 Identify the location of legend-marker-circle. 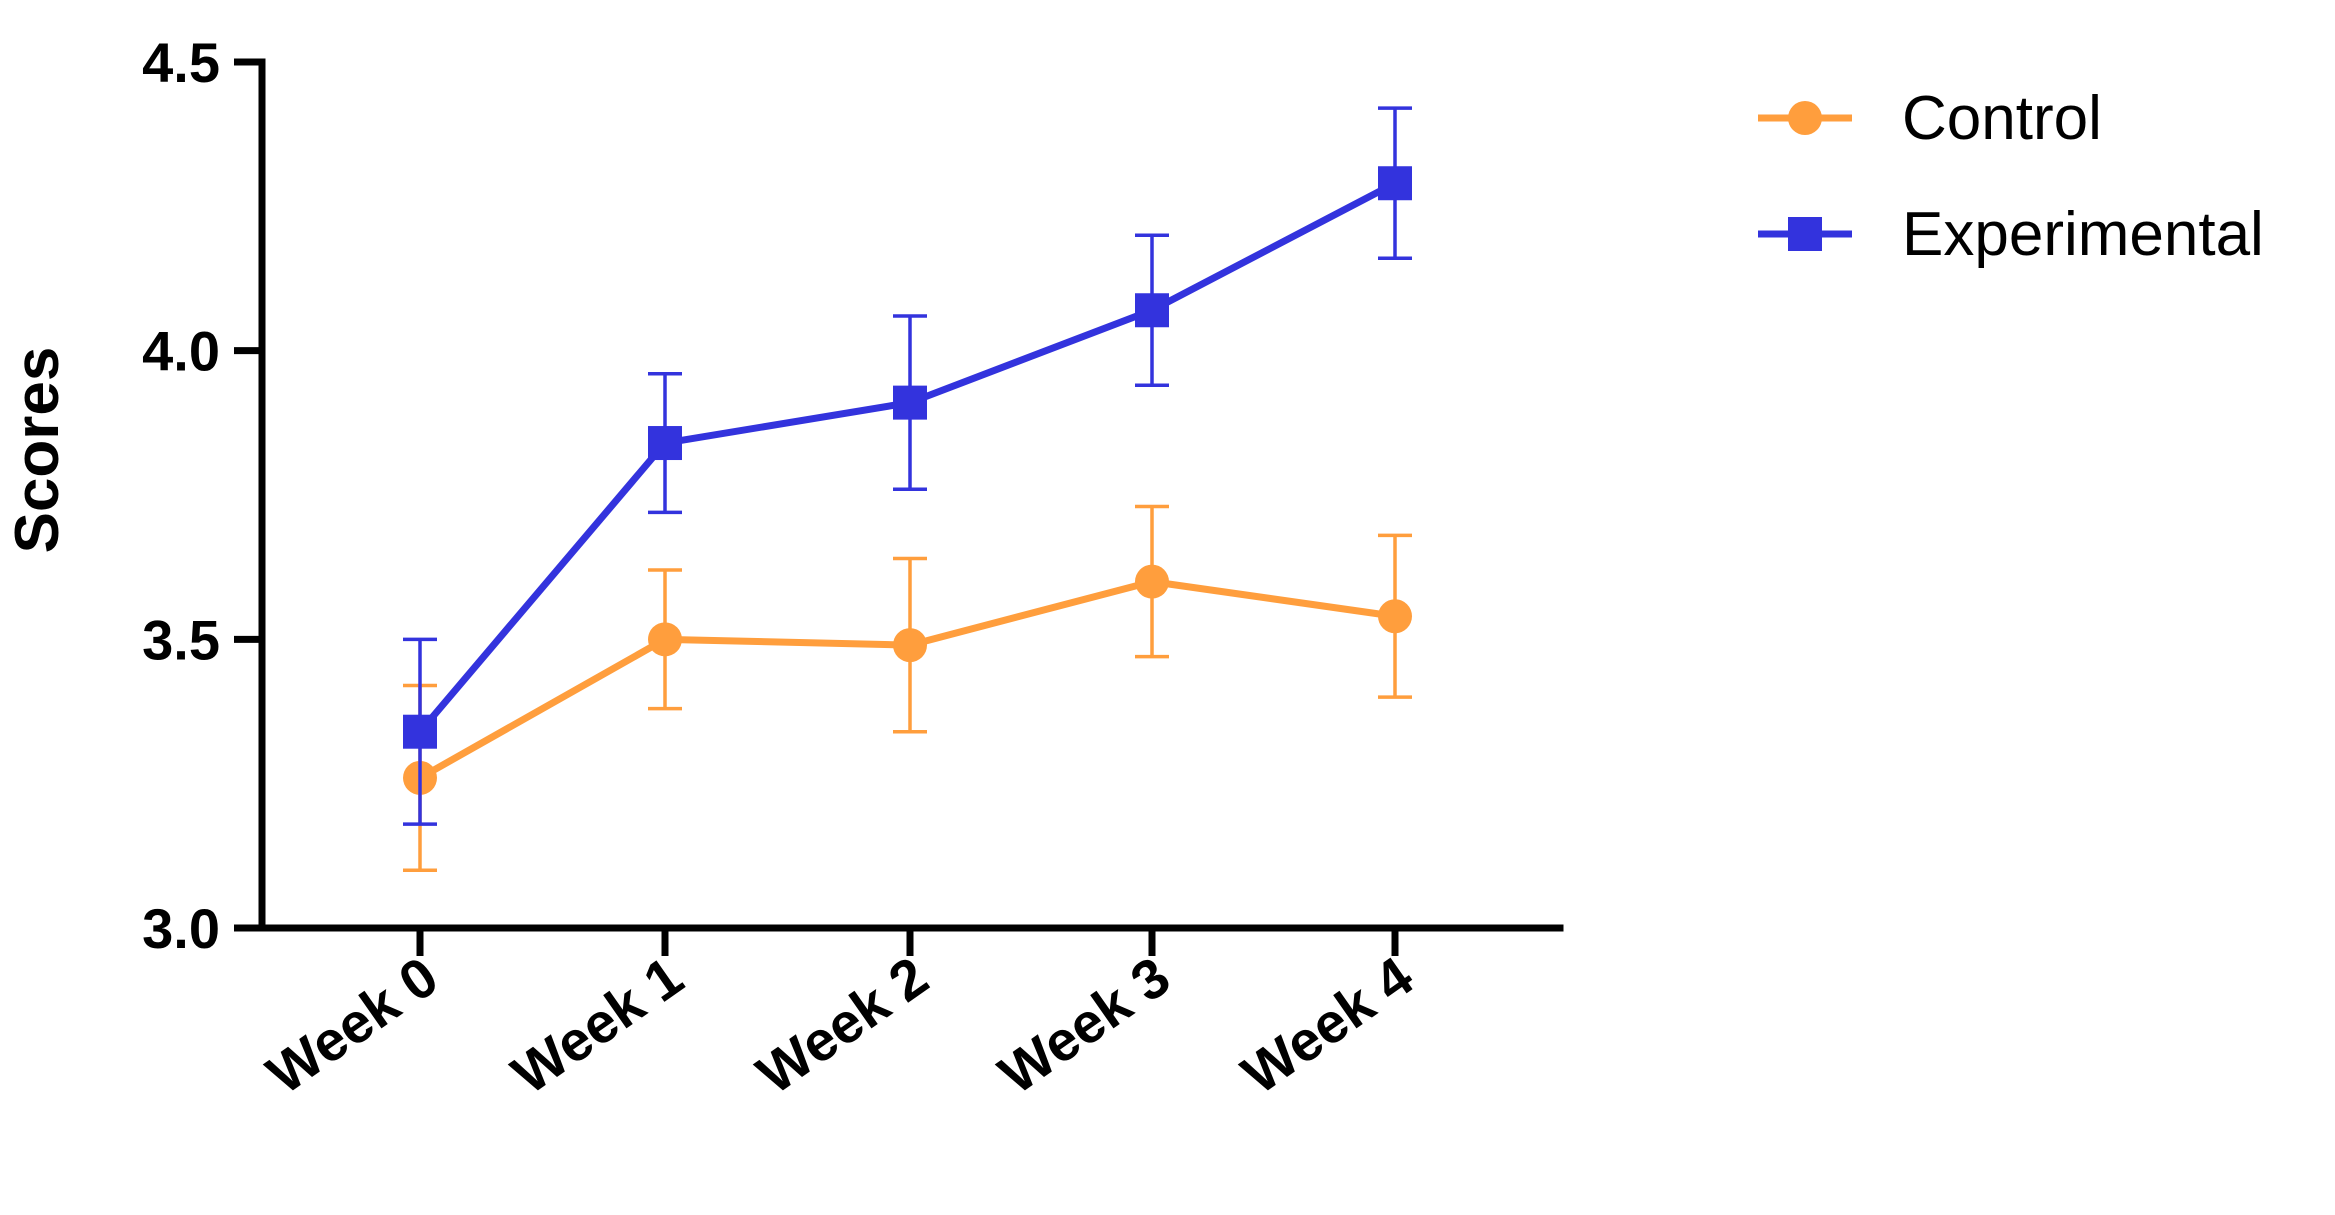
(1805, 118).